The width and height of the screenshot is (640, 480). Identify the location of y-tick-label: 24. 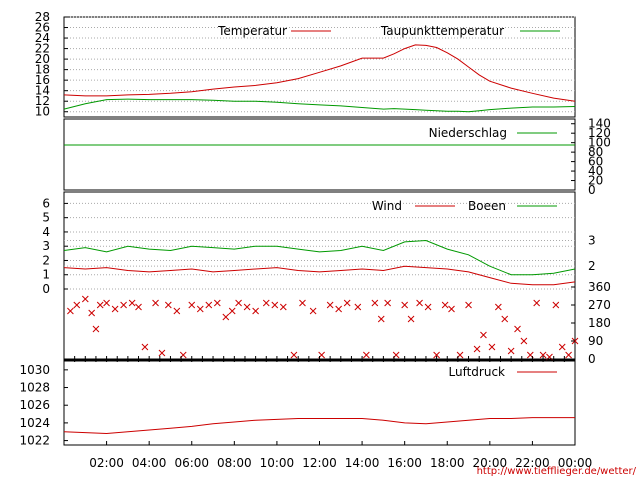
(42, 38).